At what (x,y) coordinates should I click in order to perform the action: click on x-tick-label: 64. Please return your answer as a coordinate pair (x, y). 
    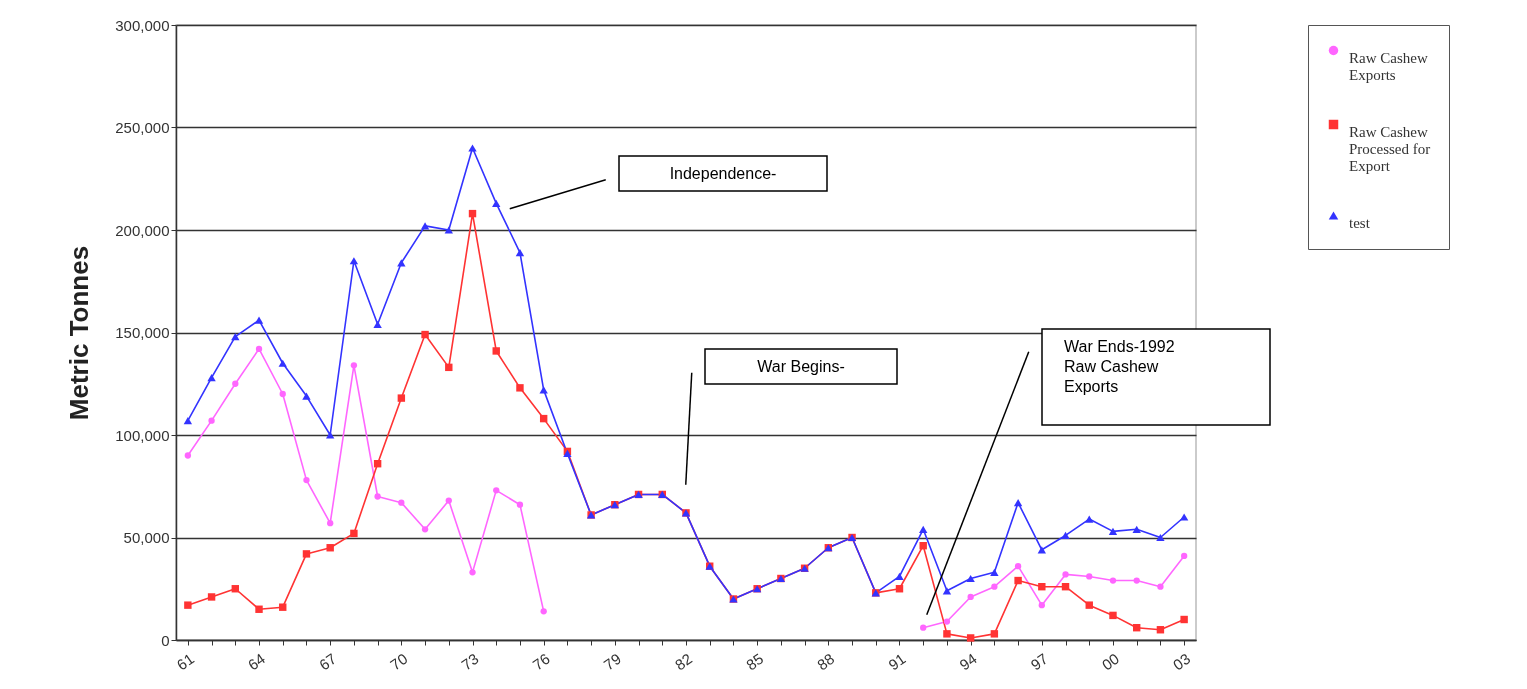
    Looking at the image, I should click on (256, 661).